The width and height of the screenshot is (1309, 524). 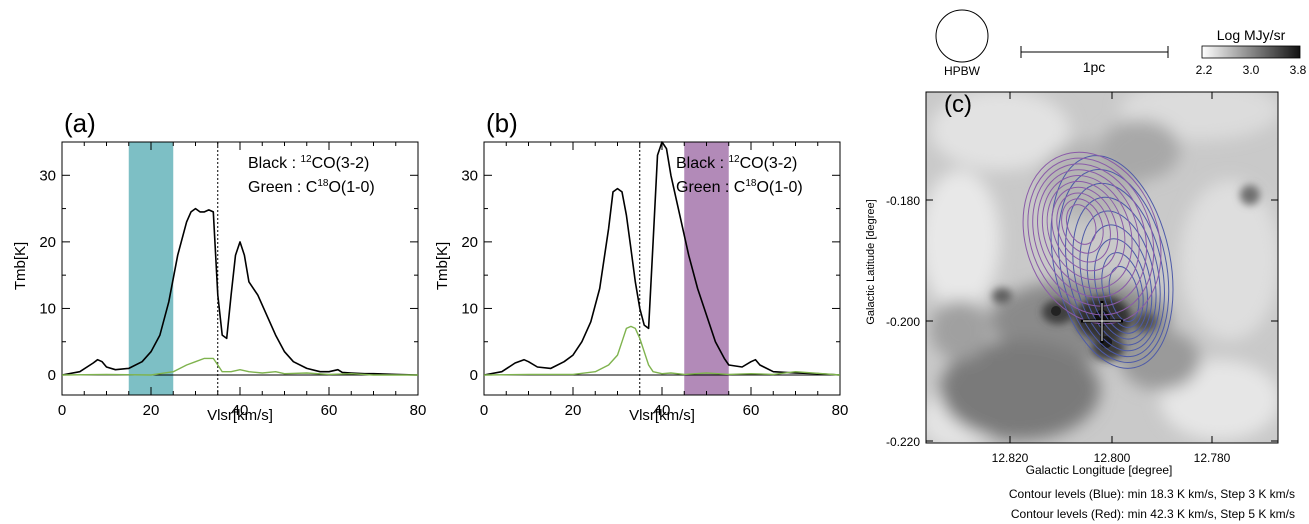 I want to click on colorbar, so click(x=1251, y=52).